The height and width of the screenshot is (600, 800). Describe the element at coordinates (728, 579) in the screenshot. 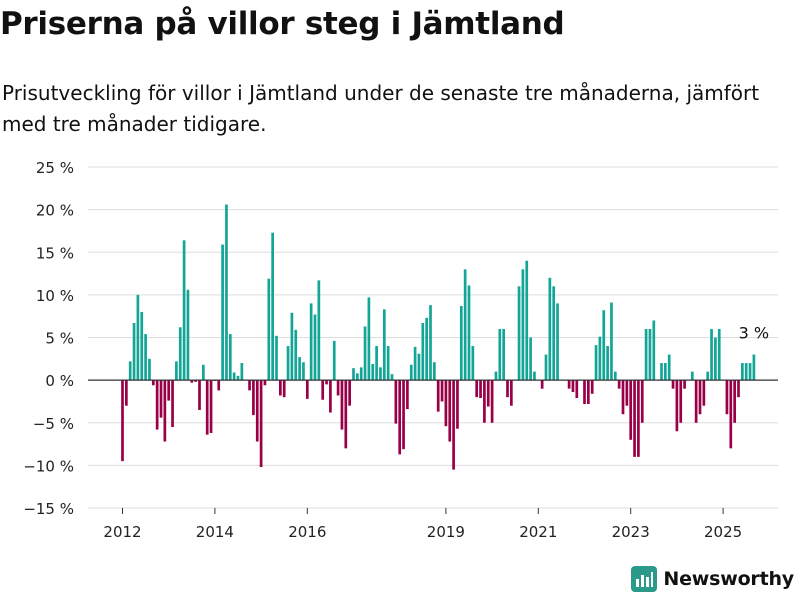

I see `brand-name: Newsworthy` at that location.